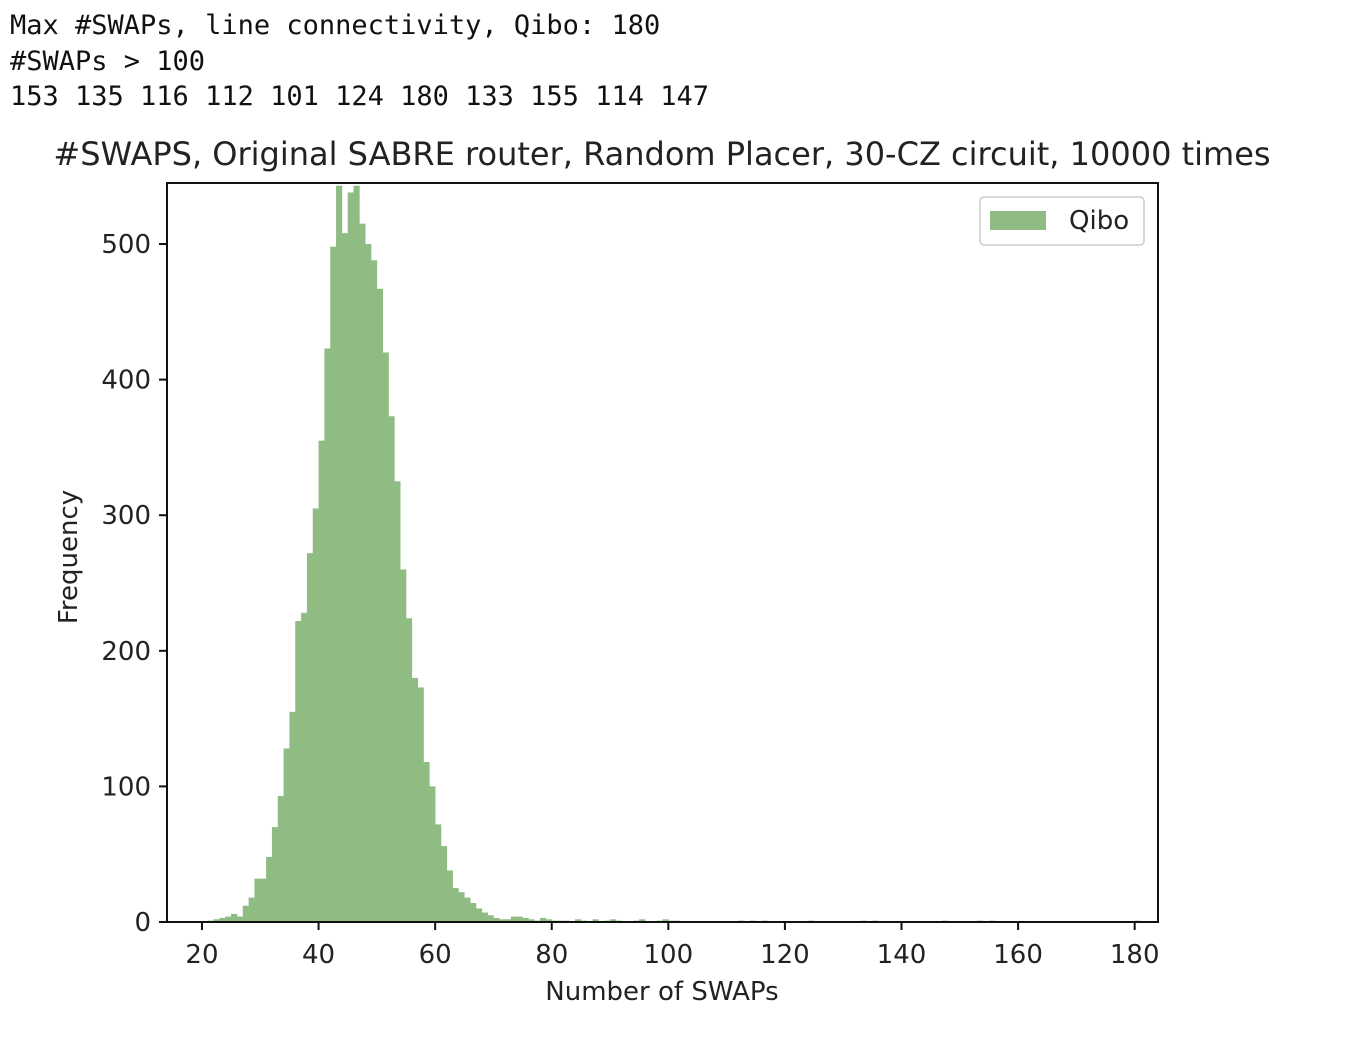 The image size is (1352, 1040). What do you see at coordinates (1018, 220) in the screenshot?
I see `legend-swatch` at bounding box center [1018, 220].